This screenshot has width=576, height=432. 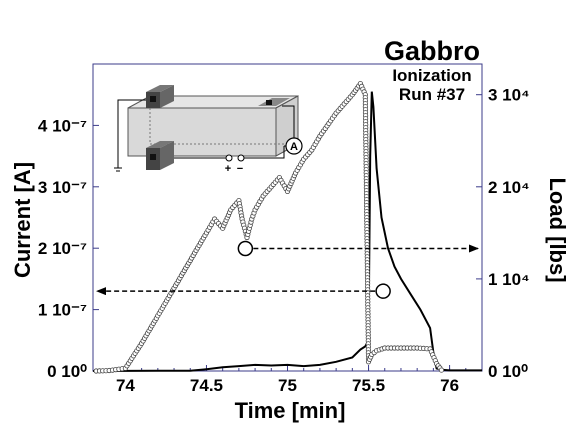 What do you see at coordinates (62, 125) in the screenshot?
I see `y-left-tick-label: 4 10⁻⁷` at bounding box center [62, 125].